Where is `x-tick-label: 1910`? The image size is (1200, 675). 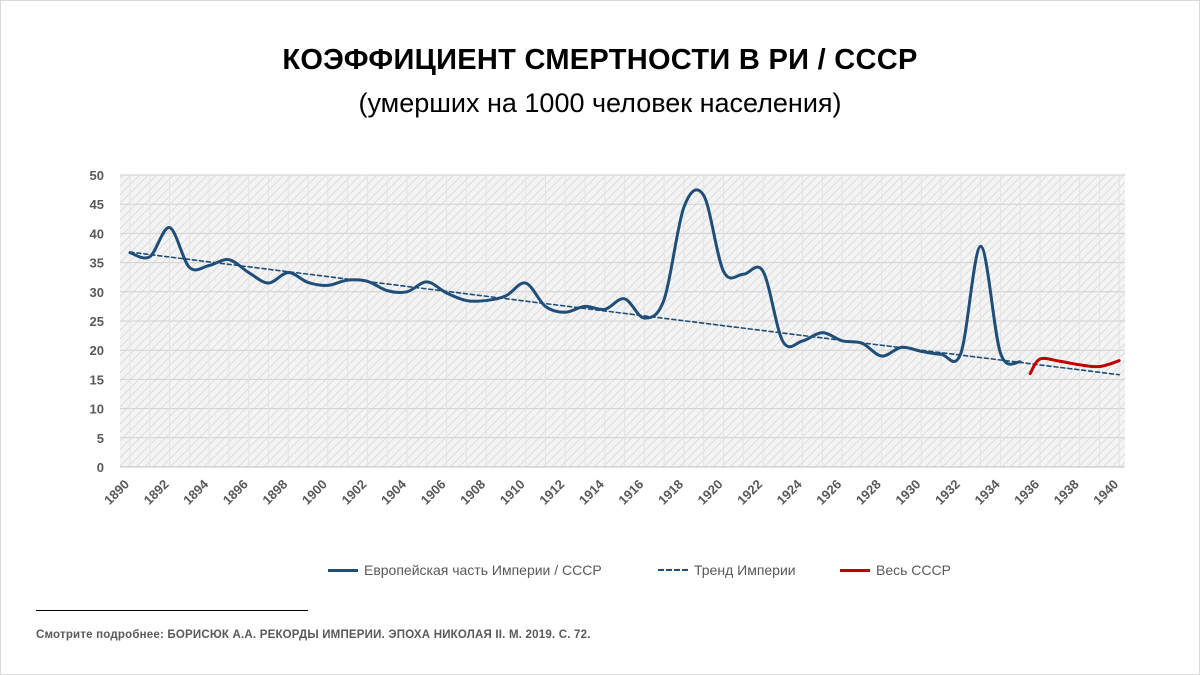
x-tick-label: 1910 is located at coordinates (512, 492).